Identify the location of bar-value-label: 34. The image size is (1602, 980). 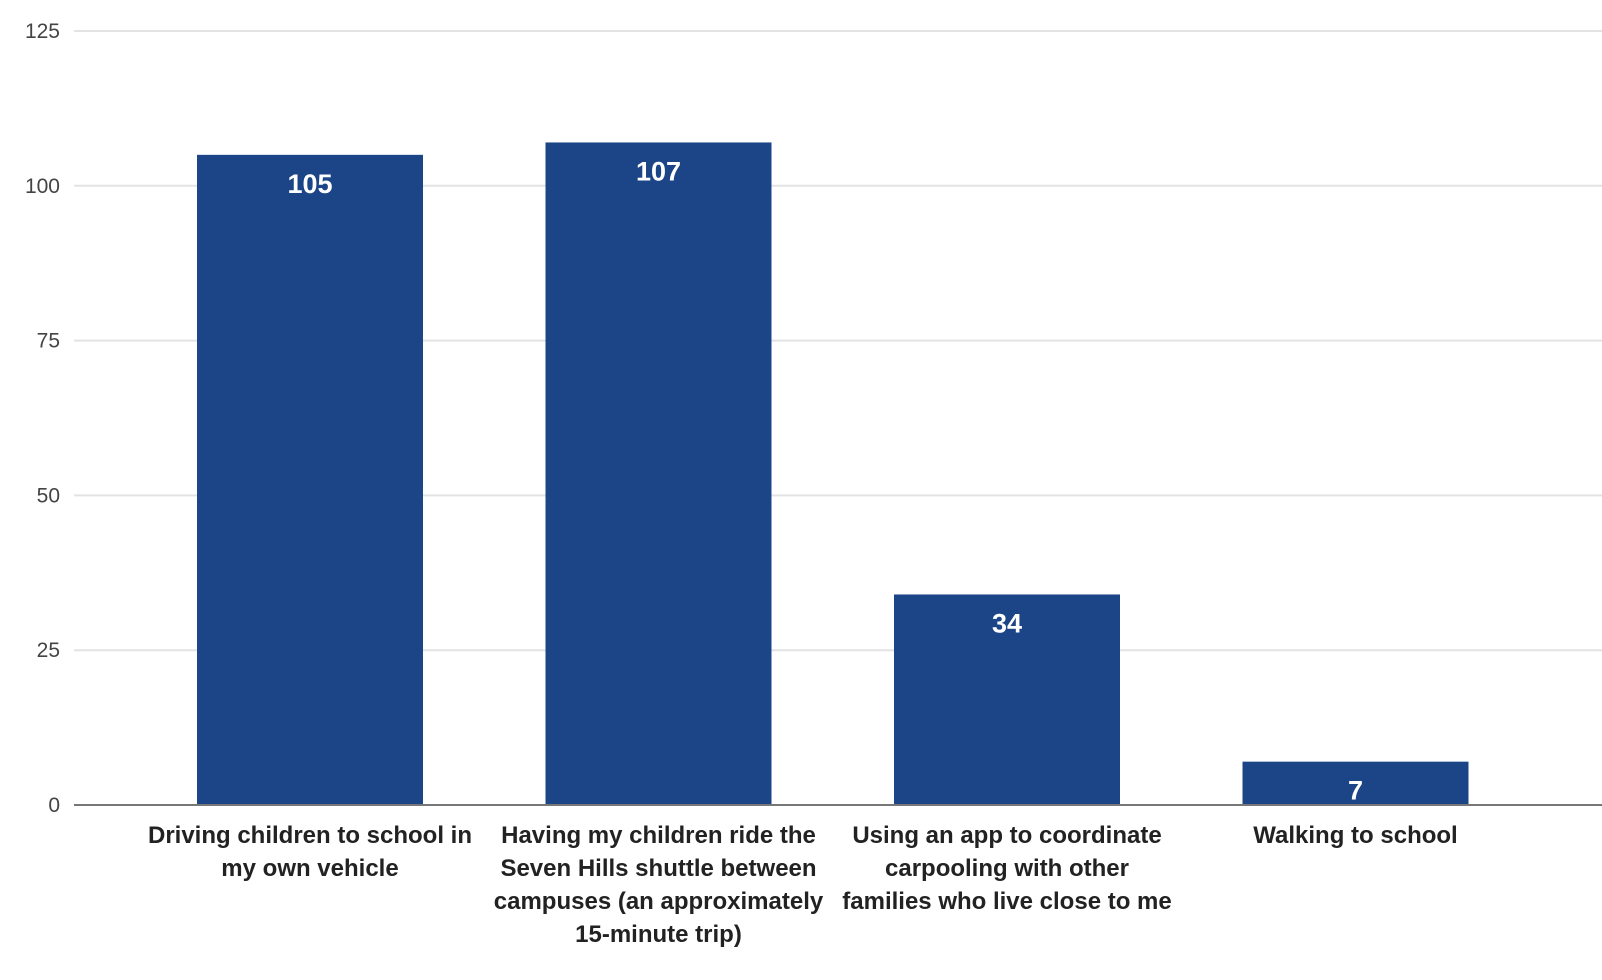
(1007, 623).